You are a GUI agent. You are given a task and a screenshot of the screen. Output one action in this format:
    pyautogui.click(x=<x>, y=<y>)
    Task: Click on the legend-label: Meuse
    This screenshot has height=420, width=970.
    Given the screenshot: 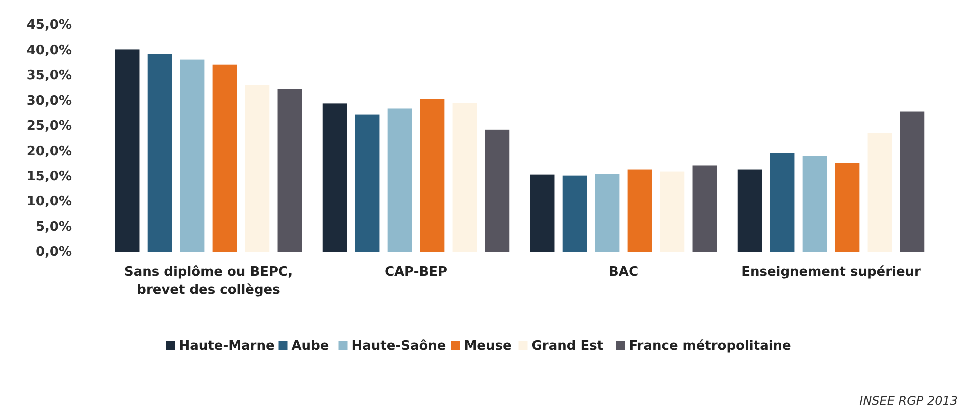 What is the action you would take?
    pyautogui.click(x=488, y=346)
    